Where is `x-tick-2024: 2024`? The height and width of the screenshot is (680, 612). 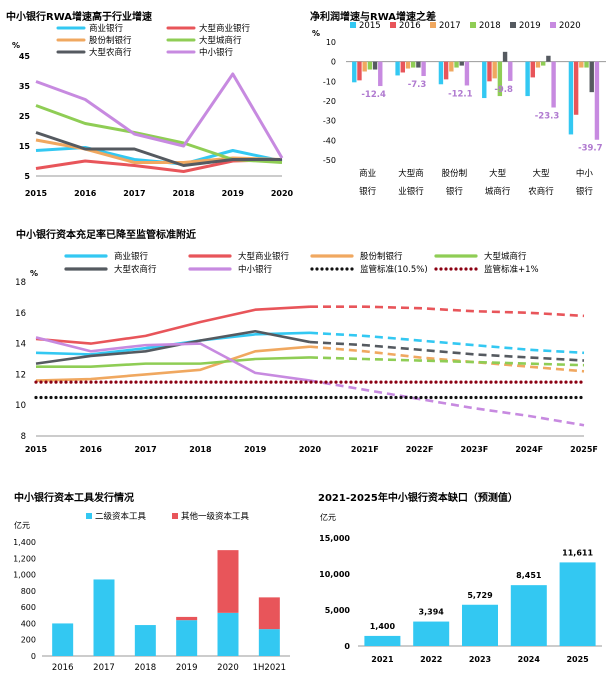
x-tick-2024: 2024 is located at coordinates (529, 659).